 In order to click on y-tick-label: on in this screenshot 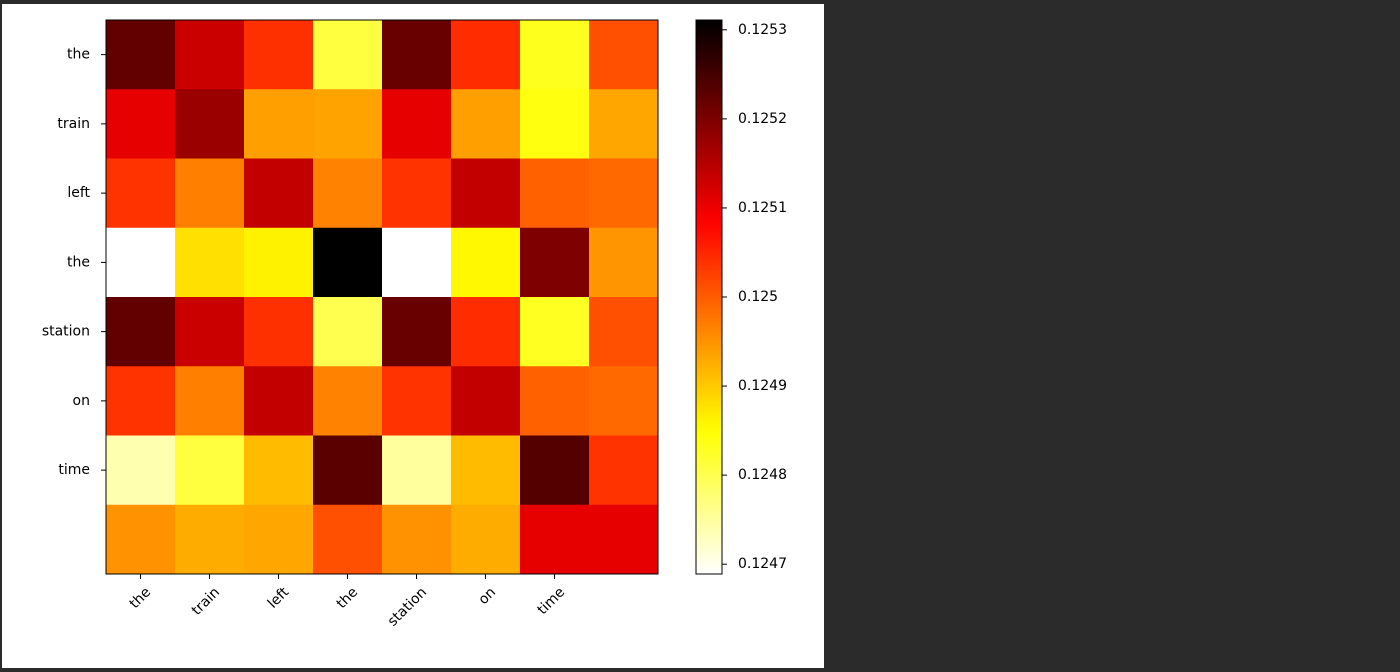, I will do `click(81, 401)`.